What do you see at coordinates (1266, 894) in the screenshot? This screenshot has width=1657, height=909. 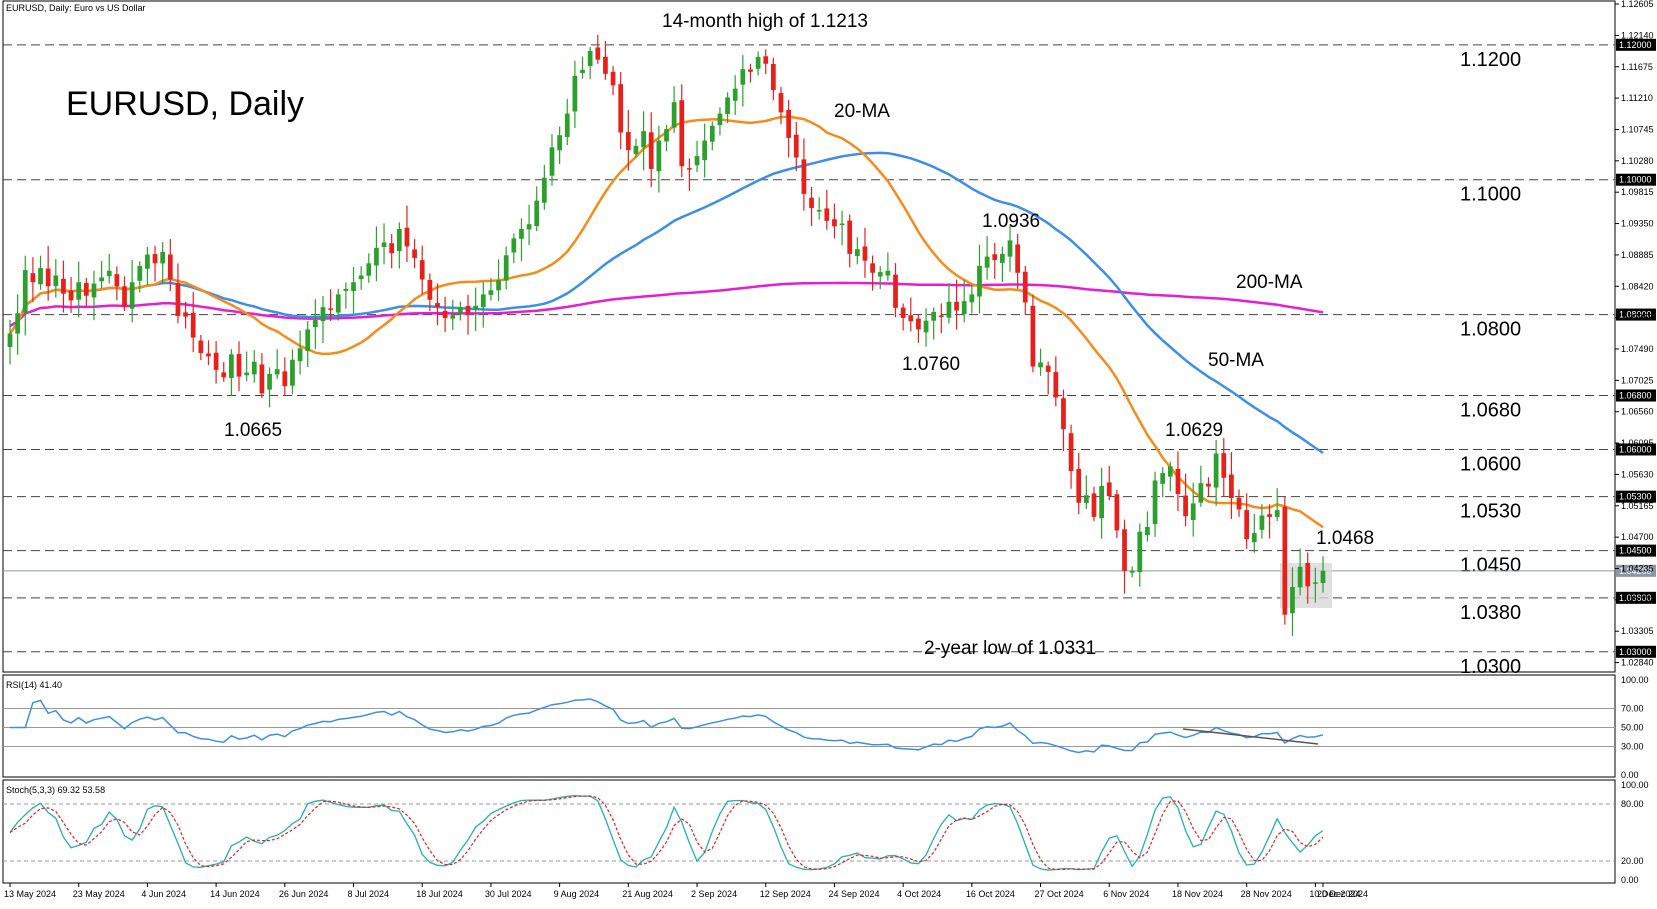 I see `time-axis-label: 28 Nov 2024` at bounding box center [1266, 894].